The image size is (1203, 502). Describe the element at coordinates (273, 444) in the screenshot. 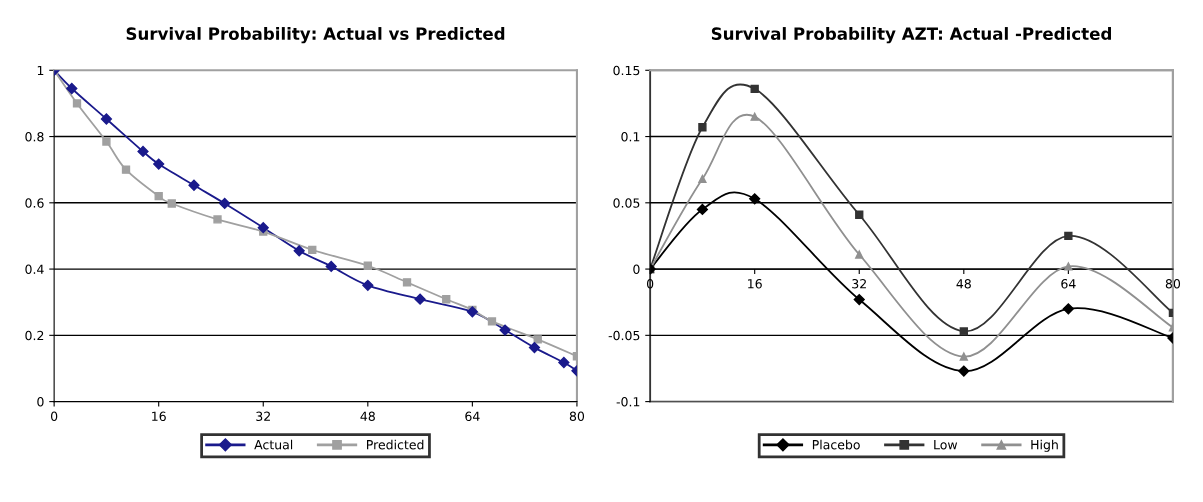

I see `legend-label: Actual` at that location.